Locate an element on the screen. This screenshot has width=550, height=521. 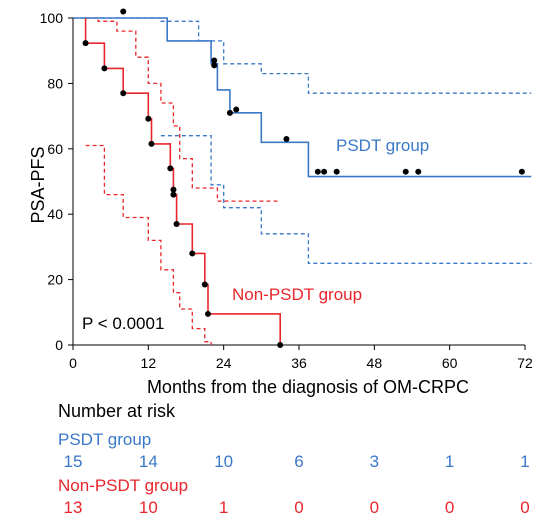
x-axis-label: Months from the diagnosis of OM-CRPC is located at coordinates (308, 387).